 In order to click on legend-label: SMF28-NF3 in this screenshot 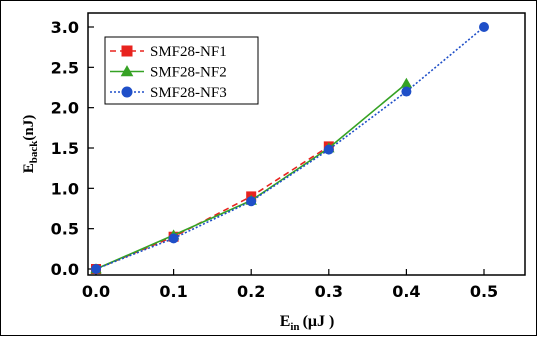, I will do `click(188, 93)`.